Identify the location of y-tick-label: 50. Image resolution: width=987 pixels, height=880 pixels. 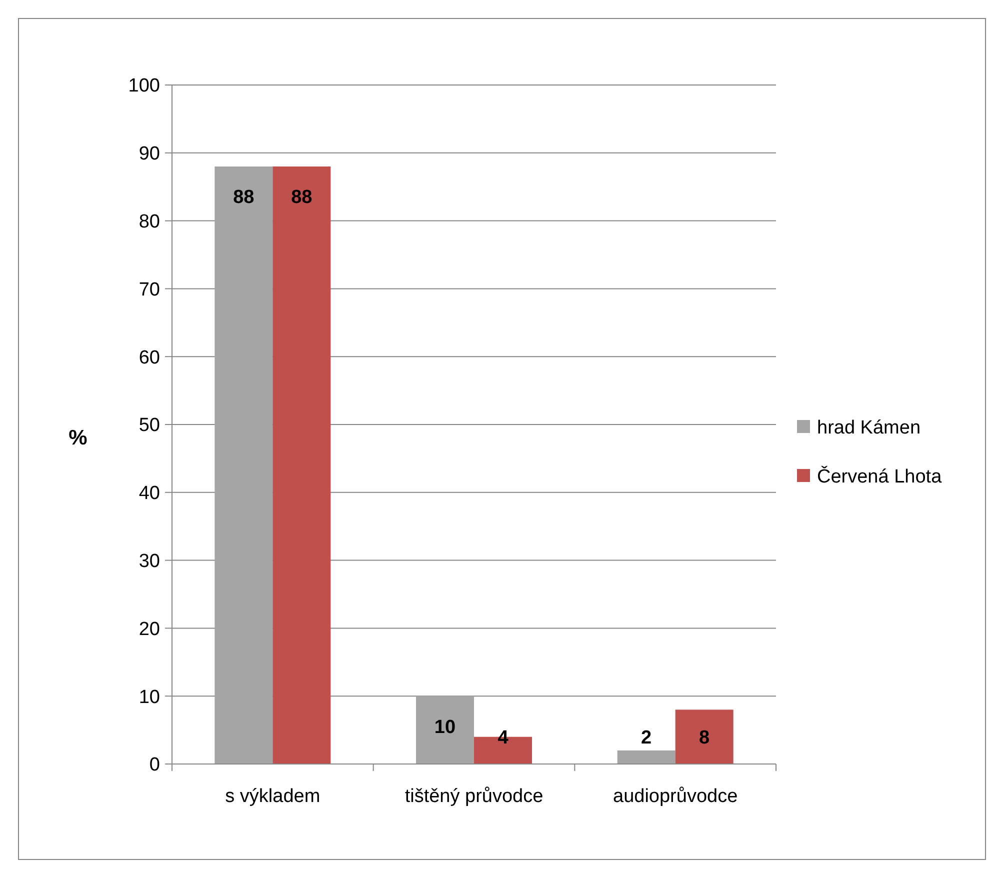
(149, 425).